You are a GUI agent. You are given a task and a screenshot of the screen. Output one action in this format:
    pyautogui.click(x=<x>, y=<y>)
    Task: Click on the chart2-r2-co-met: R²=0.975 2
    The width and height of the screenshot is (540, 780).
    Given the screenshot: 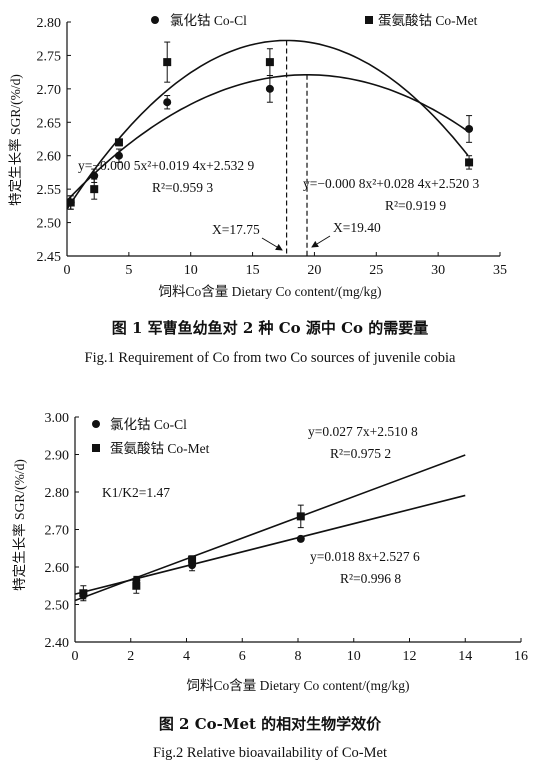 What is the action you would take?
    pyautogui.click(x=360, y=453)
    